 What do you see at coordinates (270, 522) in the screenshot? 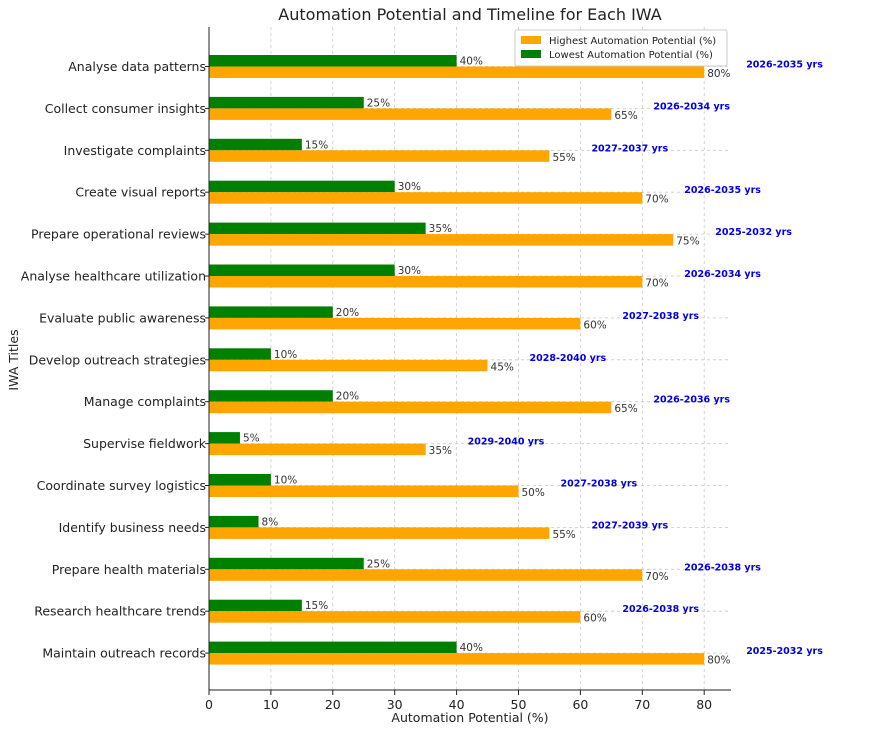
I see `data-label-lowest: 8%` at bounding box center [270, 522].